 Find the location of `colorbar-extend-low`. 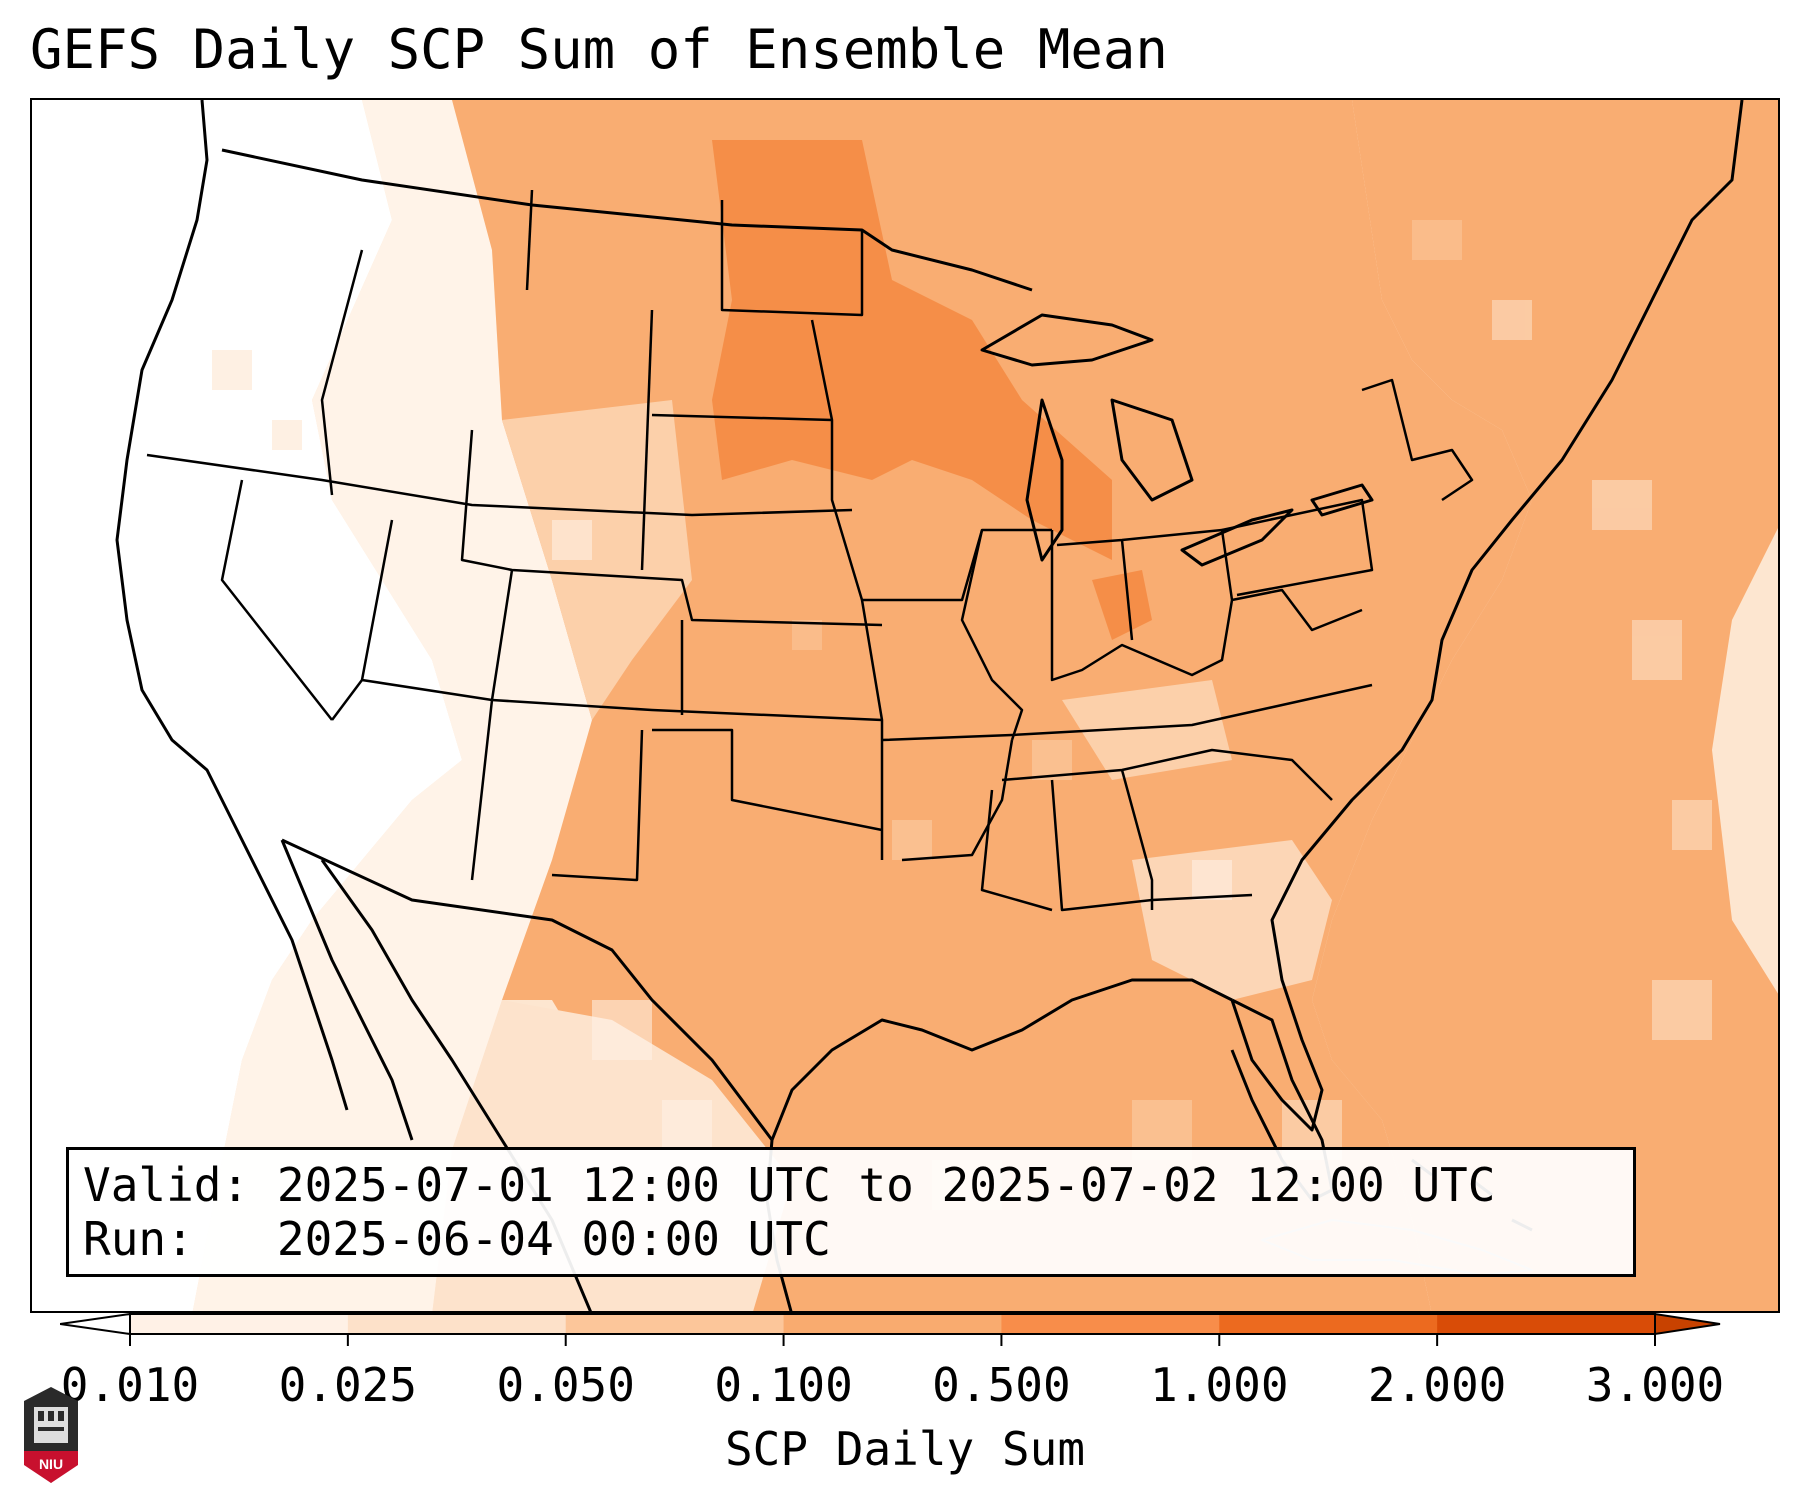

colorbar-extend-low is located at coordinates (95, 1324).